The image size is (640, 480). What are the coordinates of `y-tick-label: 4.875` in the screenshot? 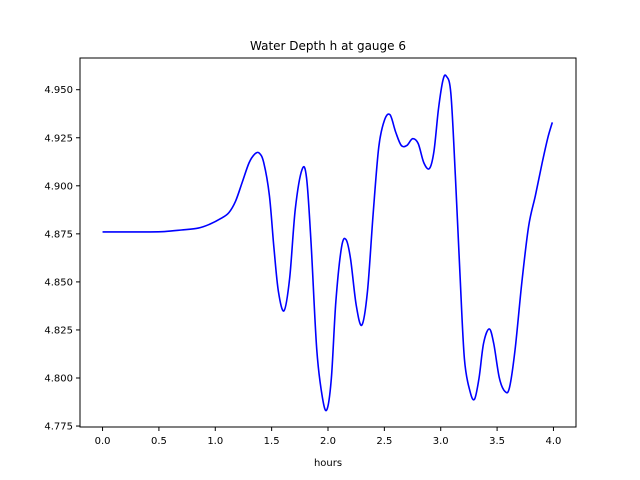 It's located at (58, 234).